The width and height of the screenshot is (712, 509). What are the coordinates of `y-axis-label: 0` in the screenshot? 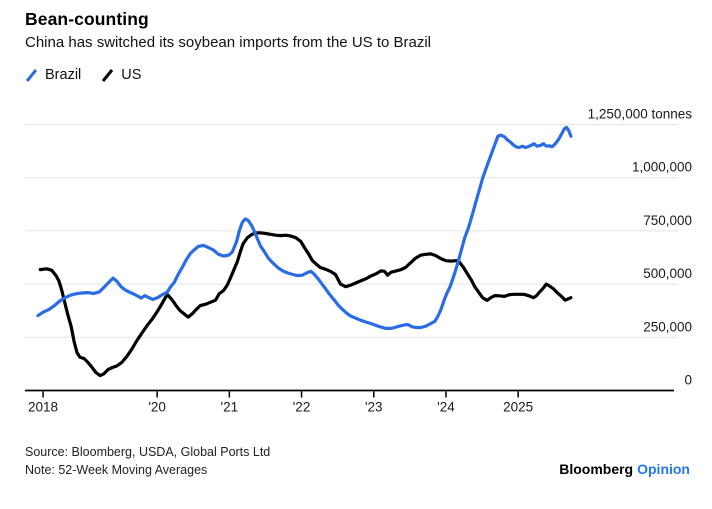 It's located at (688, 380).